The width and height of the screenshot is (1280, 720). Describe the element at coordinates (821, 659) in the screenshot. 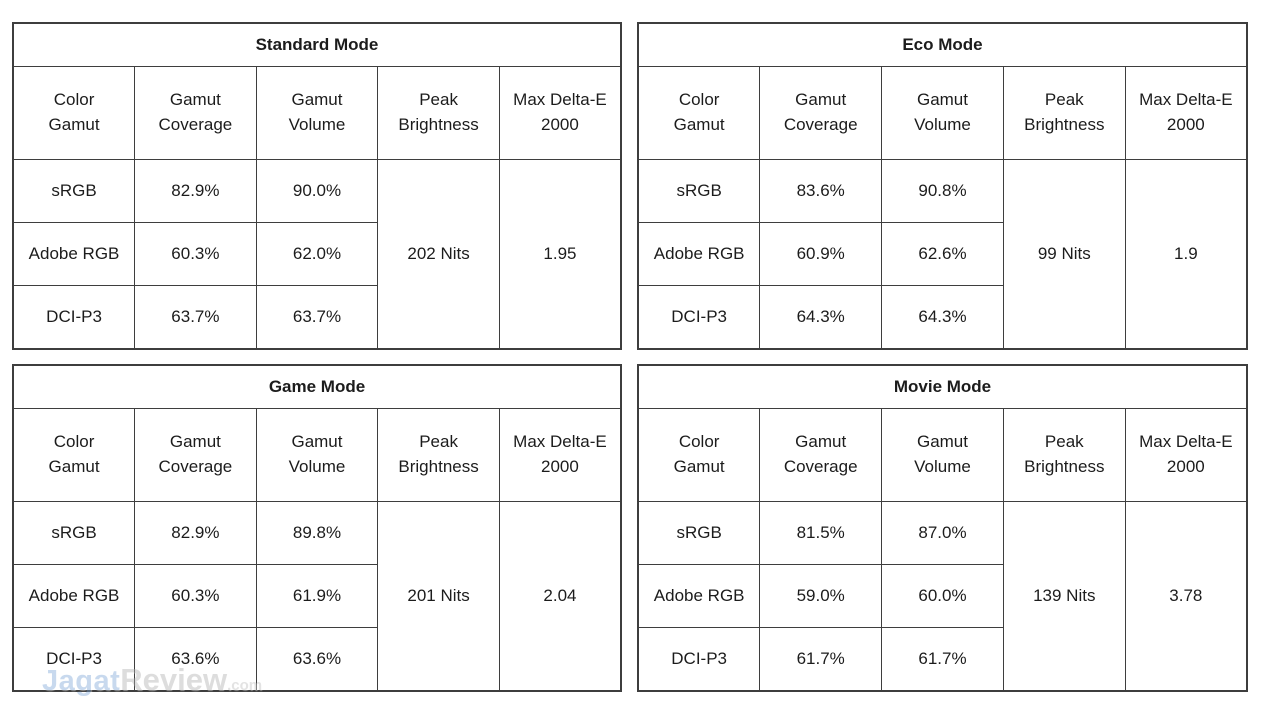

I see `cell-gamut-coverage: 61.7%` at that location.